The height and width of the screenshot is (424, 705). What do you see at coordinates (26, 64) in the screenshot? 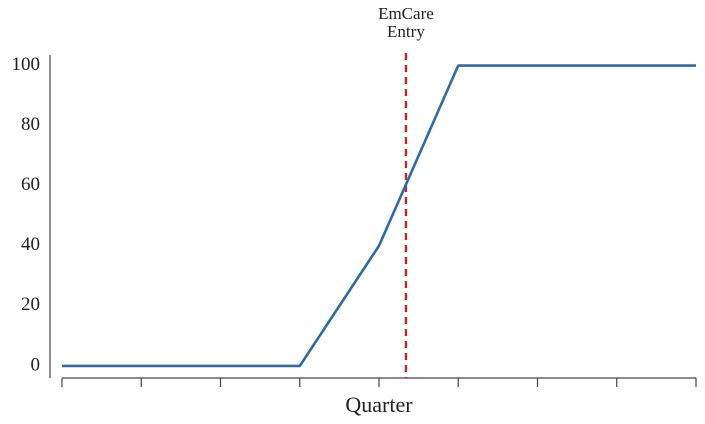
I see `y-tick-label: 100` at bounding box center [26, 64].